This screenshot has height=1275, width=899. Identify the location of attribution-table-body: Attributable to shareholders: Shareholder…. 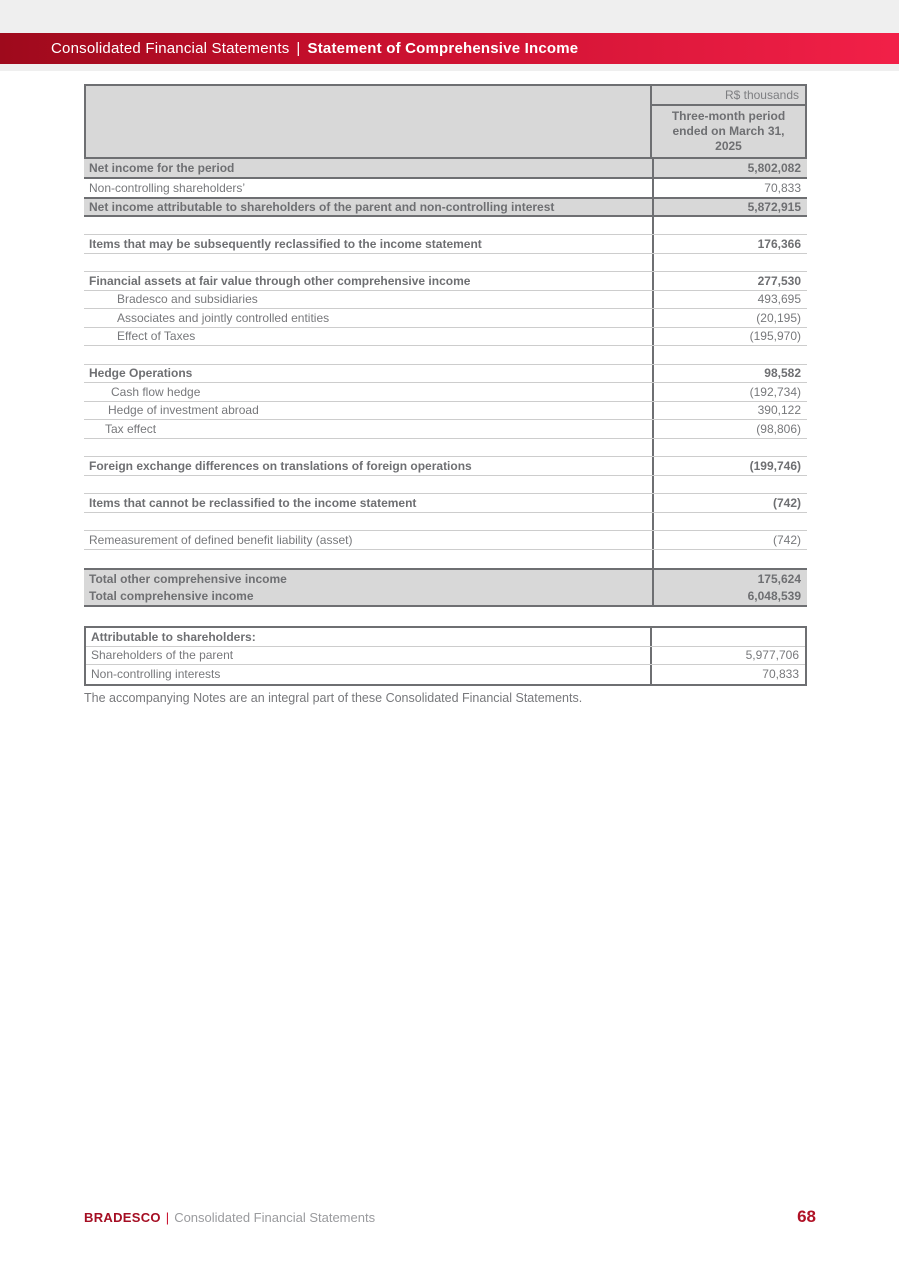
(445, 656).